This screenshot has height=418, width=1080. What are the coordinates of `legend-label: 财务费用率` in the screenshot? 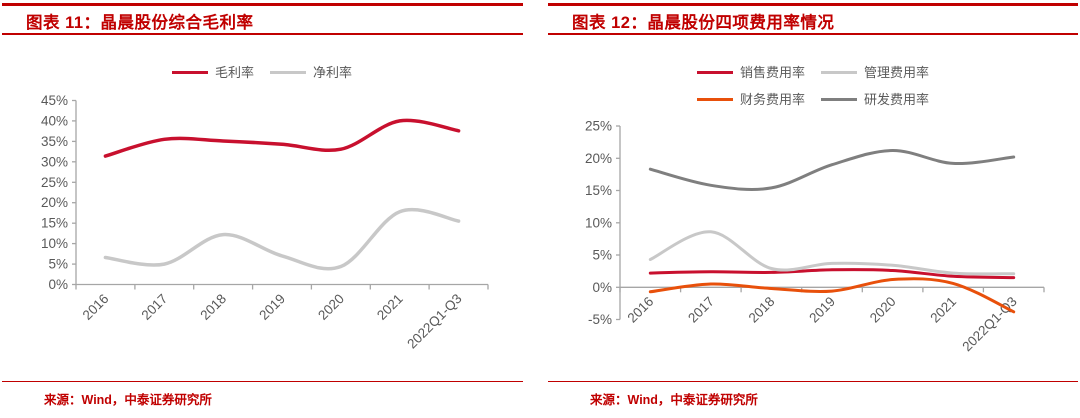 It's located at (772, 99).